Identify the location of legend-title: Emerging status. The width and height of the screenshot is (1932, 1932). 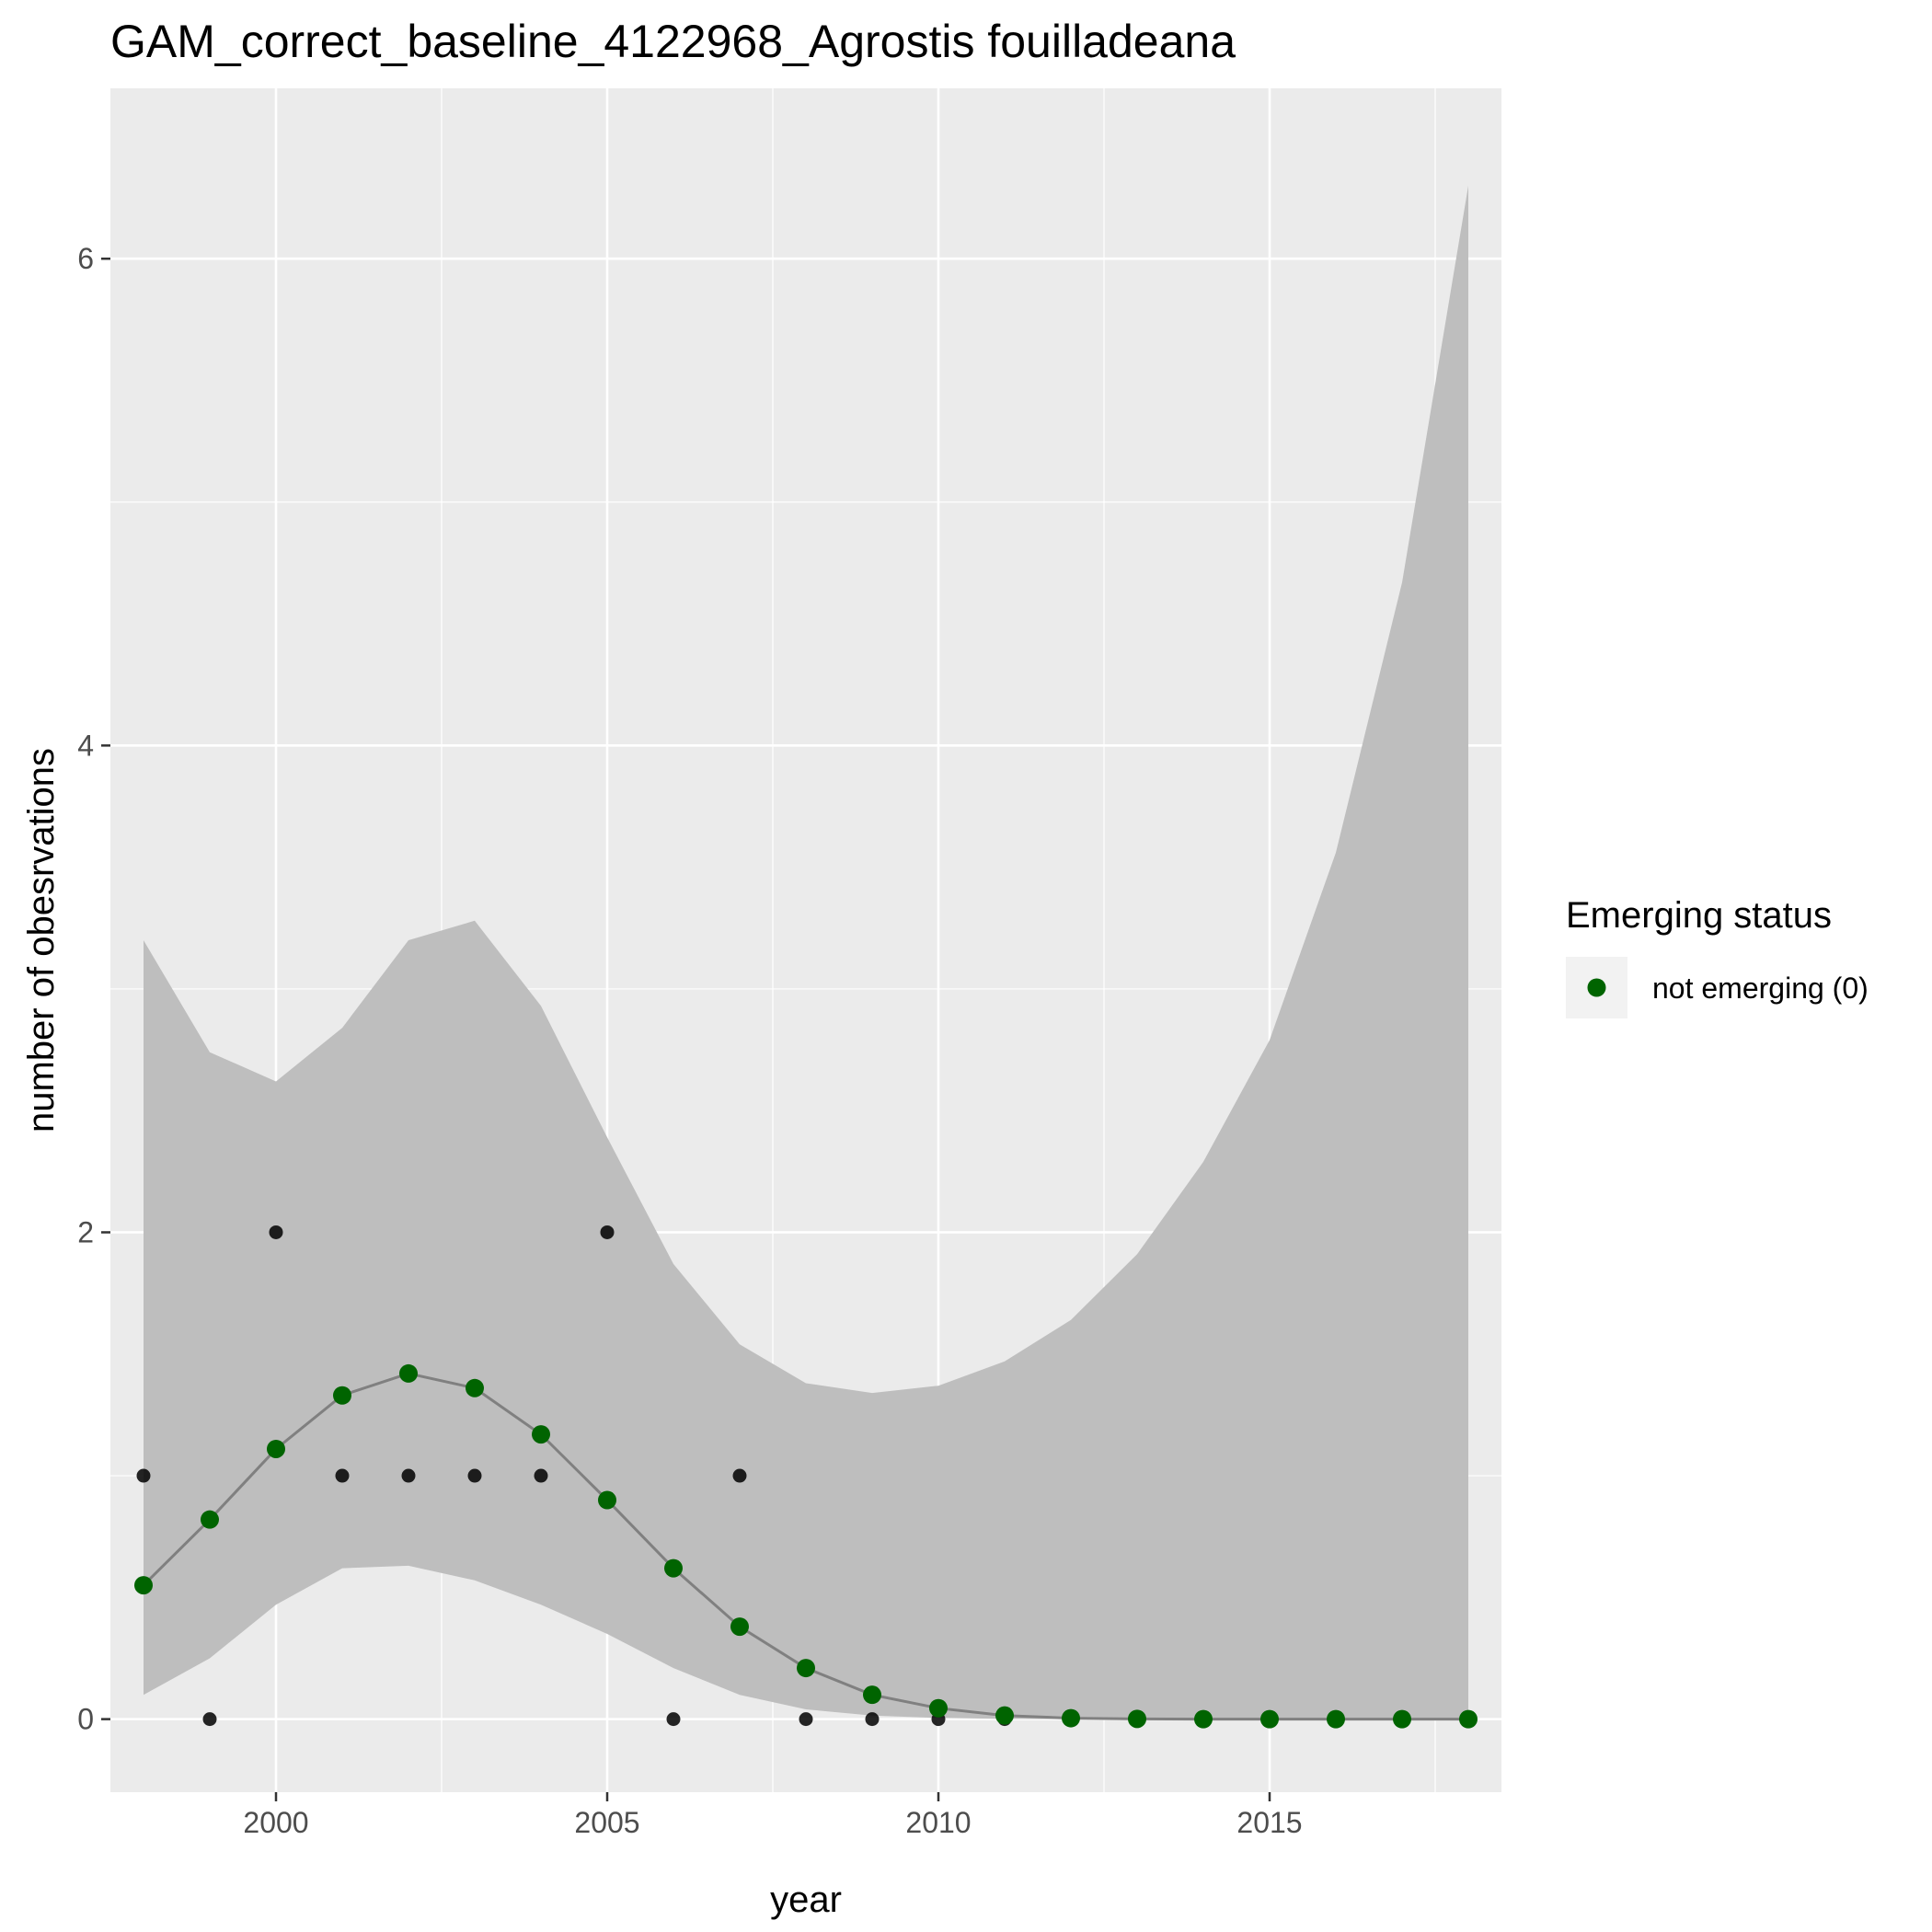
(1699, 915).